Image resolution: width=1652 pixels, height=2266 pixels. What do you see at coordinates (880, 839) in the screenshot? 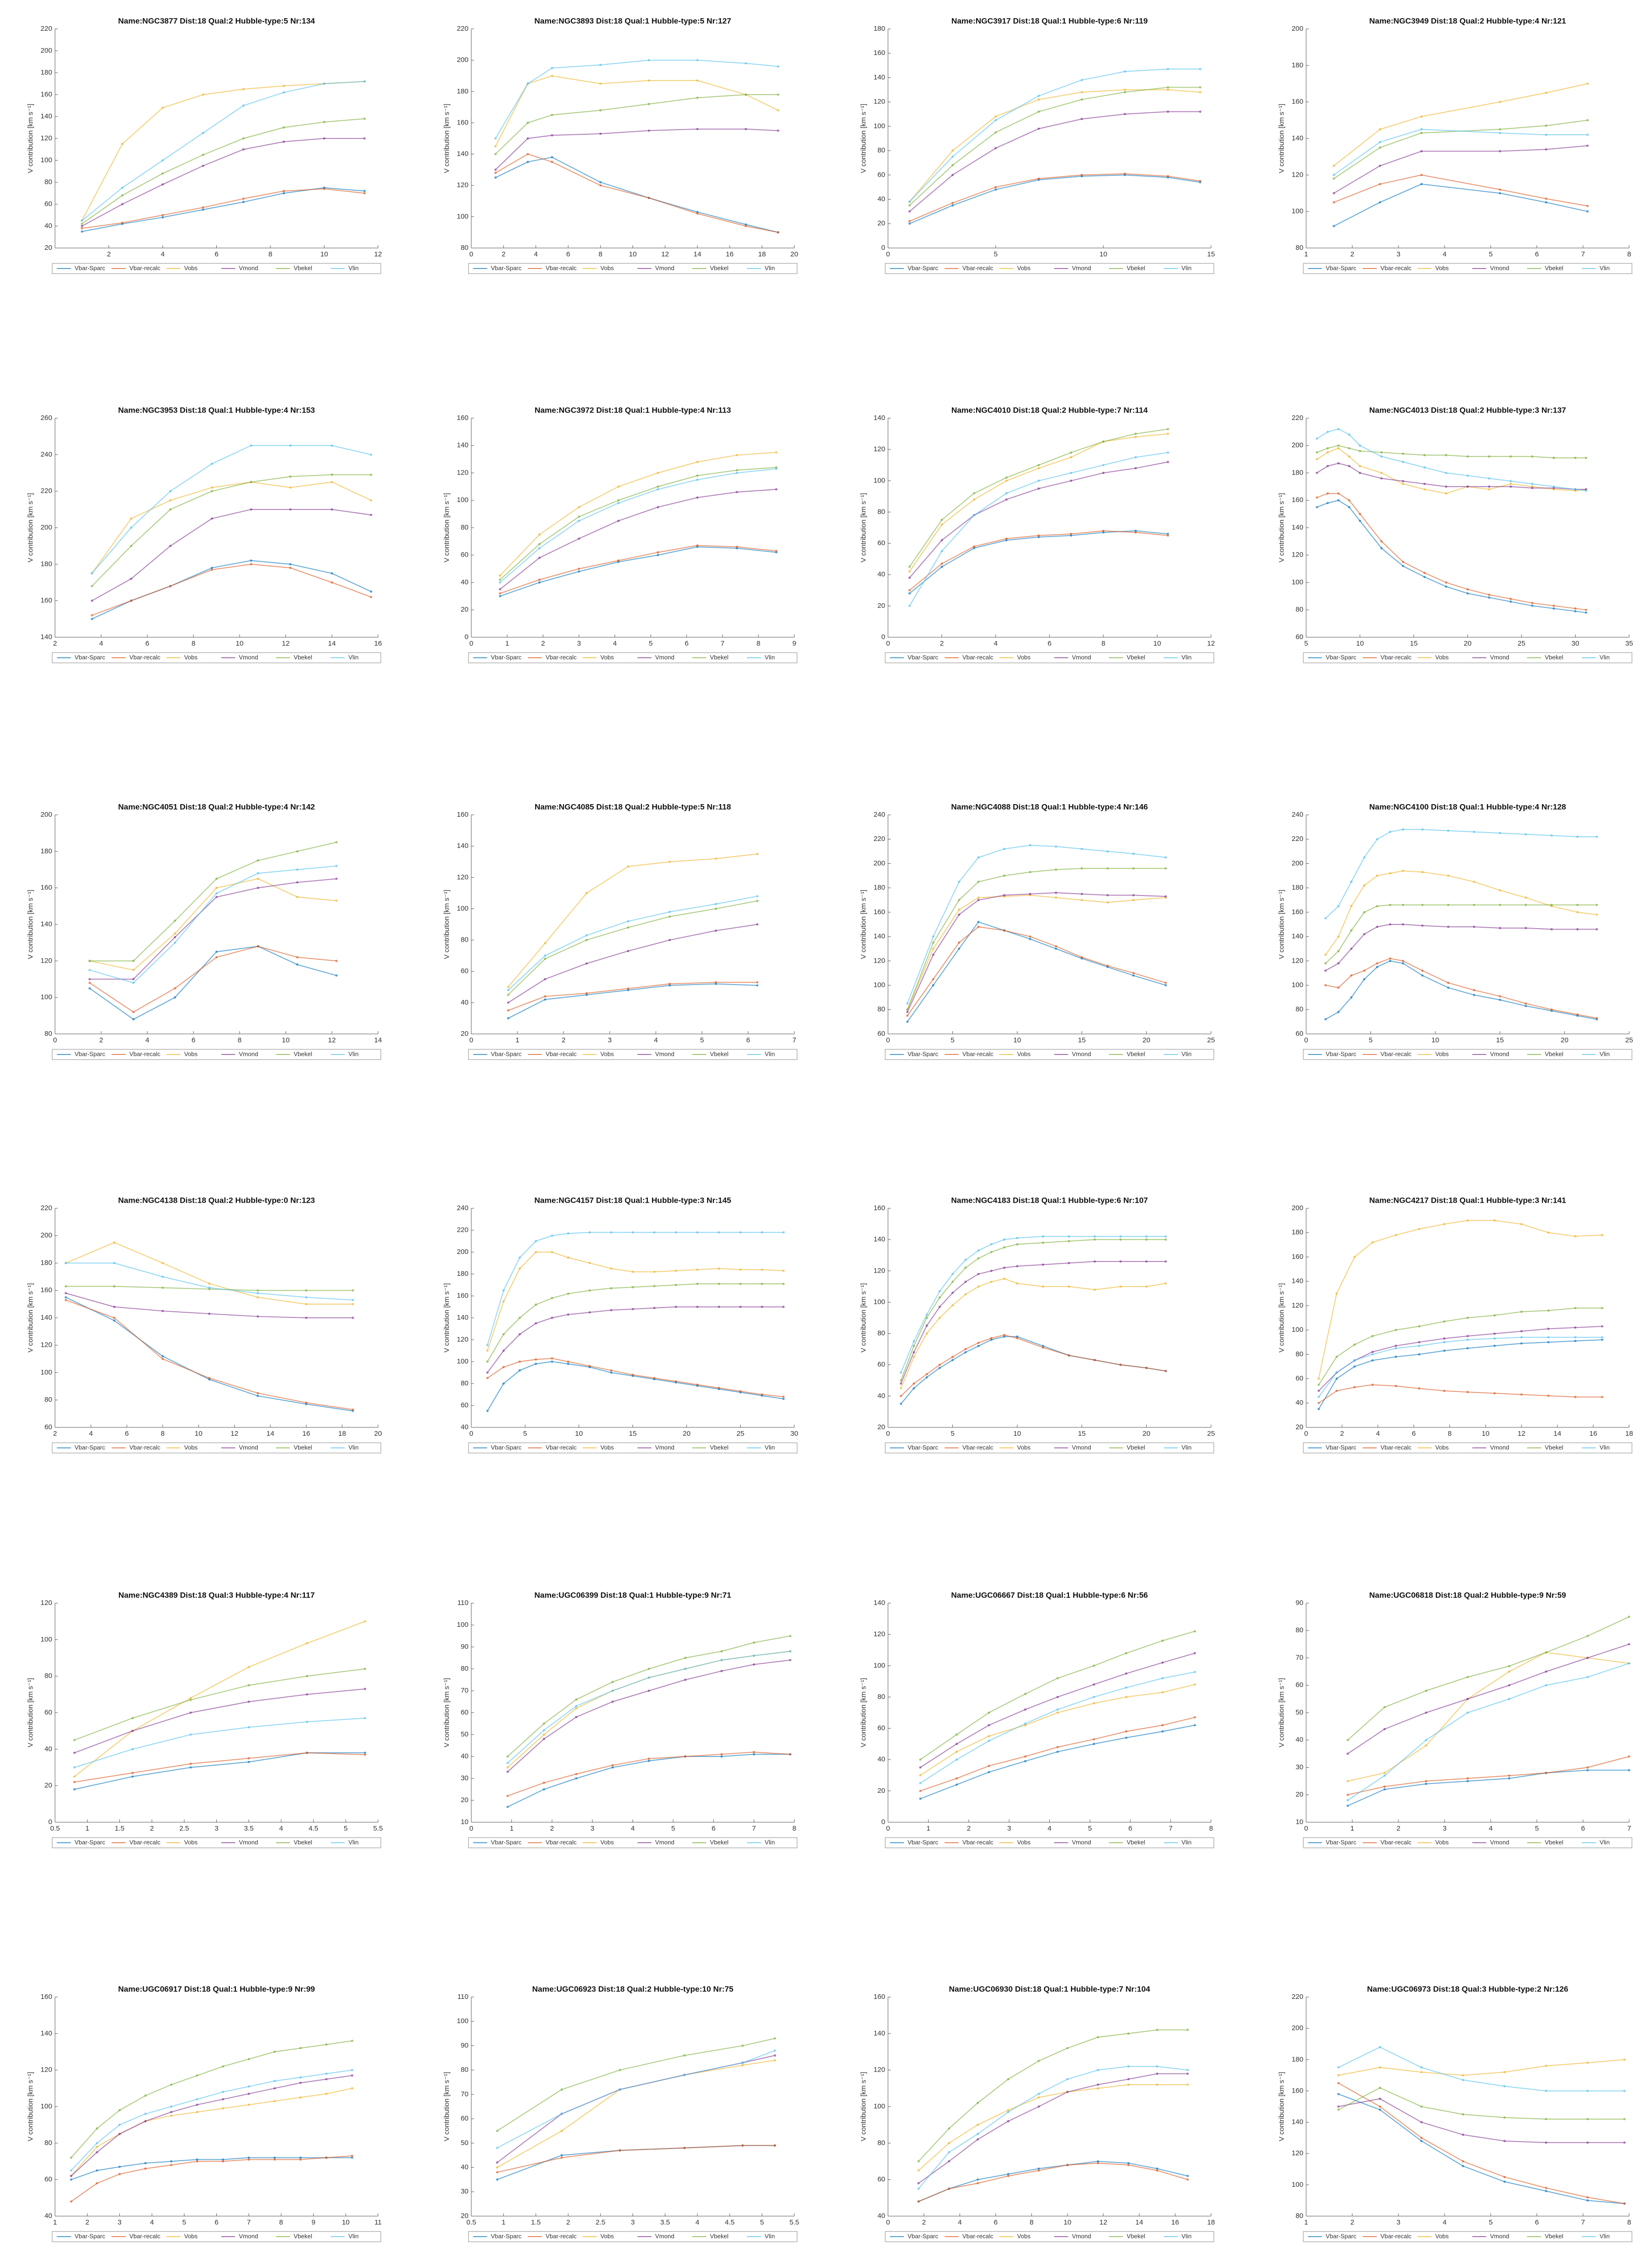
I see `y-tick-label: 220` at bounding box center [880, 839].